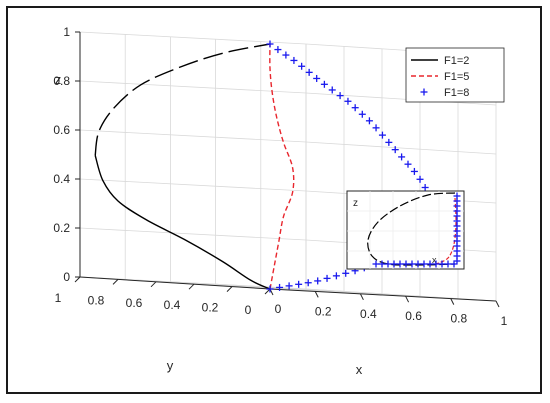  I want to click on legend-label: F1=8, so click(456, 93).